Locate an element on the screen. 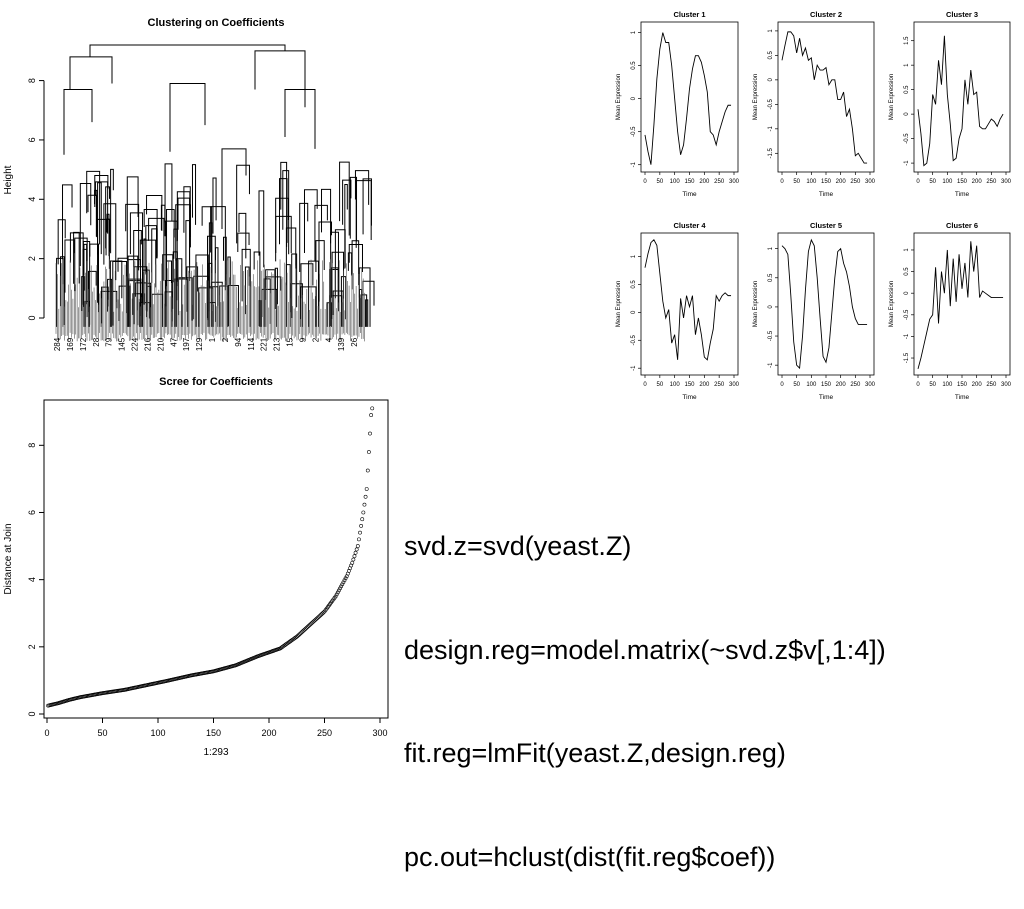 Image resolution: width=1024 pixels, height=909 pixels. leaf-label: 210 is located at coordinates (160, 344).